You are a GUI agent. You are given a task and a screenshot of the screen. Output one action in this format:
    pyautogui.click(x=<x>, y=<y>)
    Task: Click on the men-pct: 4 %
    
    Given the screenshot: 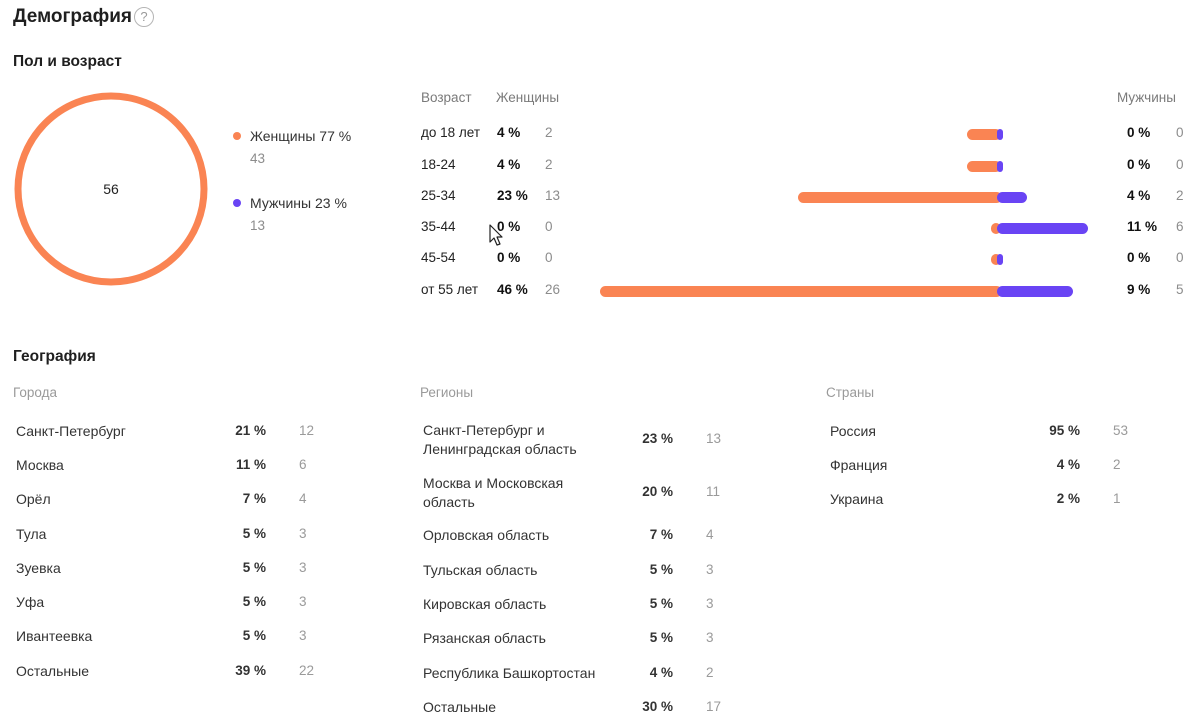 What is the action you would take?
    pyautogui.click(x=1139, y=195)
    